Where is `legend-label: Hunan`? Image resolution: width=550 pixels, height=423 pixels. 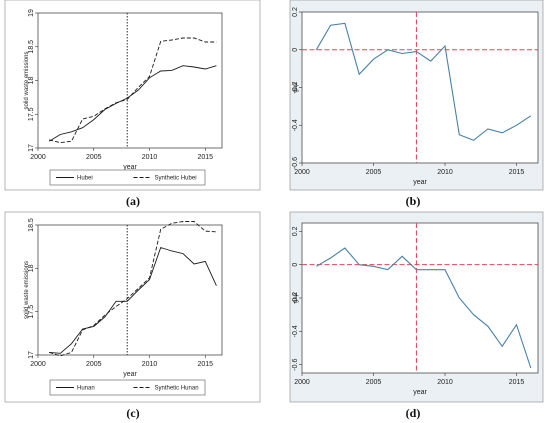 legend-label: Hunan is located at coordinates (86, 389).